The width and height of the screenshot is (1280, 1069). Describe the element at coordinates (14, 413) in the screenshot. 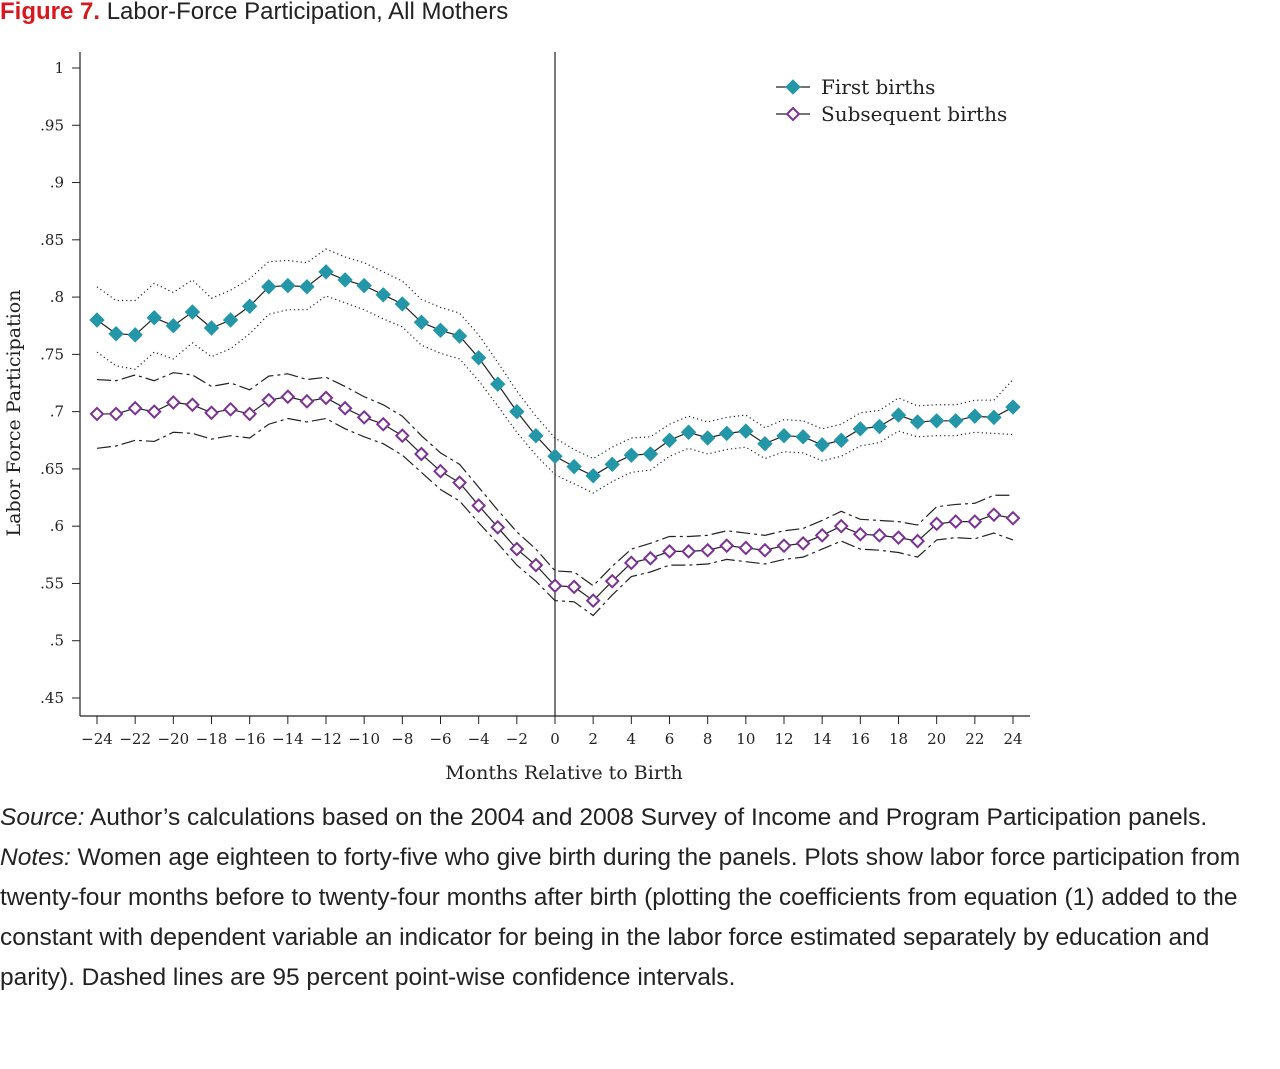

I see `y-axis-title: Labor Force Participation` at that location.